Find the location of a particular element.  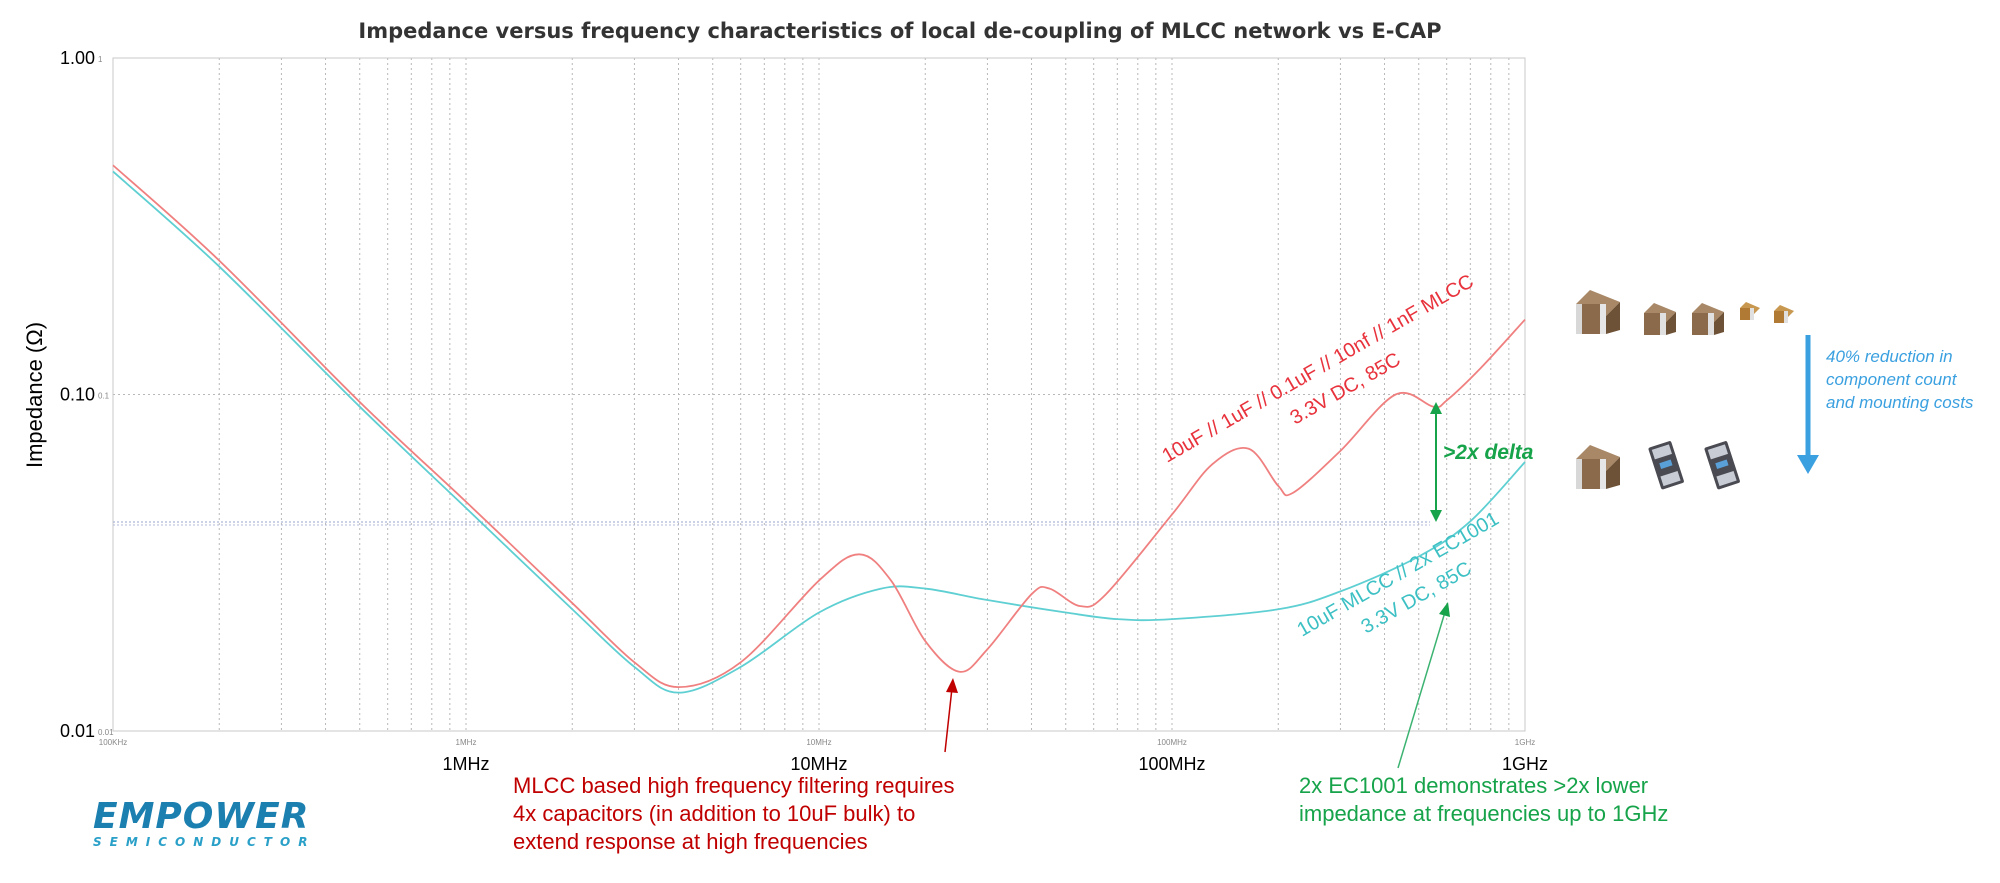

logo-wordmark: EMPOWER is located at coordinates (201, 816).